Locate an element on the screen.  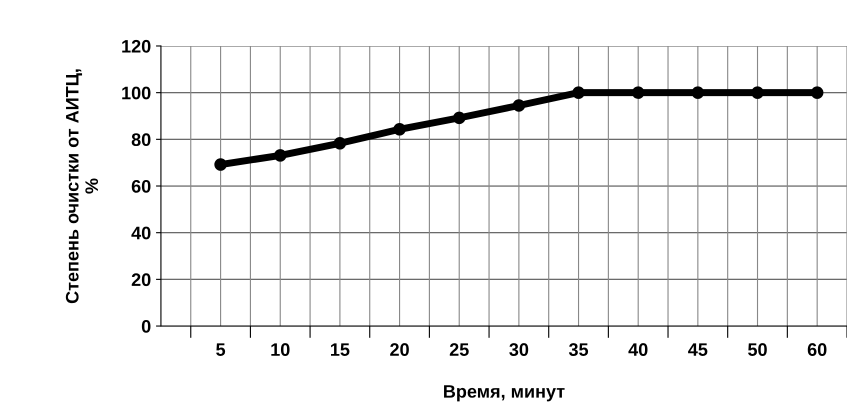
y-tick-label: 80 is located at coordinates (141, 139).